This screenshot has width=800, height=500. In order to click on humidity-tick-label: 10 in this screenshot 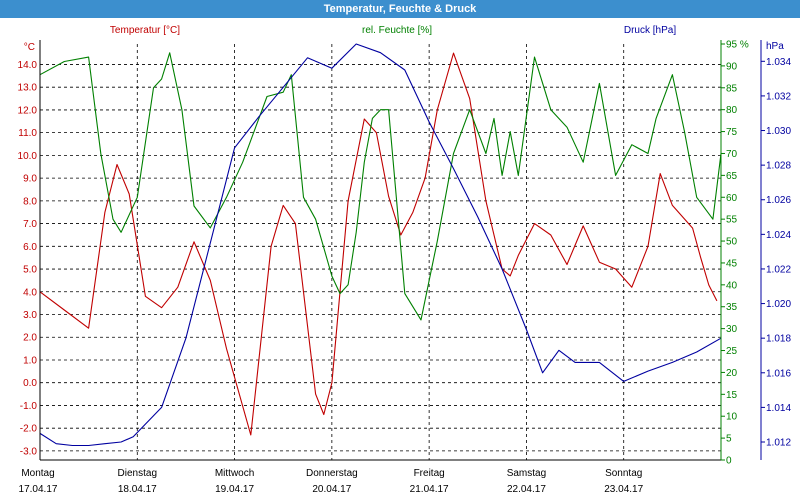, I will do `click(732, 417)`.